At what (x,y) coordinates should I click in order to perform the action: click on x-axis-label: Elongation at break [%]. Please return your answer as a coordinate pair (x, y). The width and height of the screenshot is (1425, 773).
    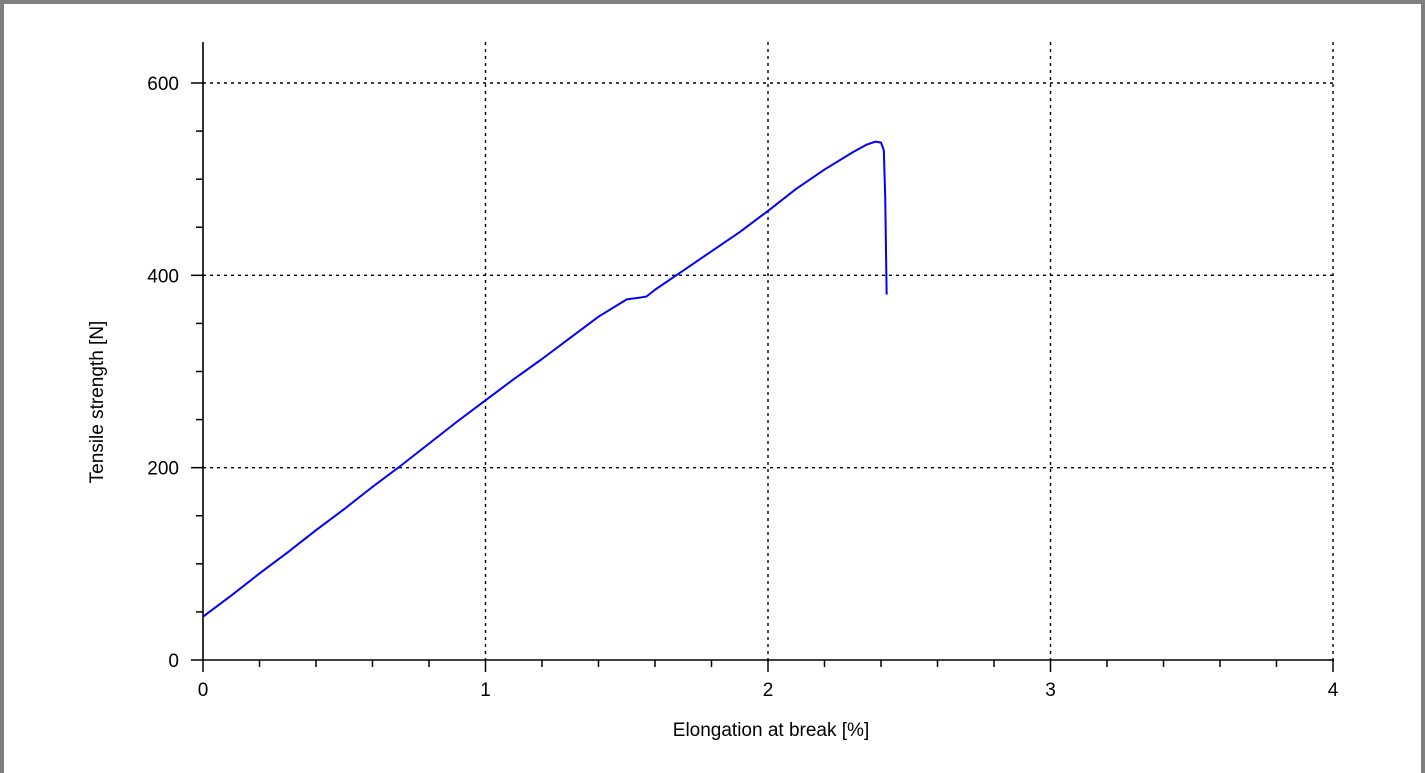
    Looking at the image, I should click on (771, 730).